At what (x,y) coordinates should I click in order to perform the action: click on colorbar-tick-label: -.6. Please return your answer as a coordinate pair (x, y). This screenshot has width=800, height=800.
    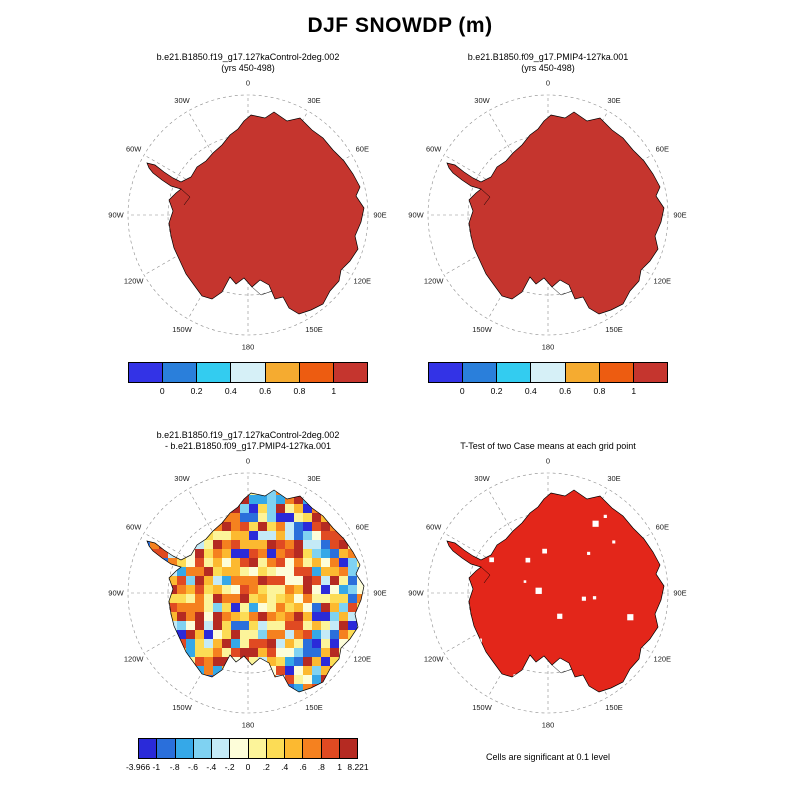
    Looking at the image, I should click on (193, 767).